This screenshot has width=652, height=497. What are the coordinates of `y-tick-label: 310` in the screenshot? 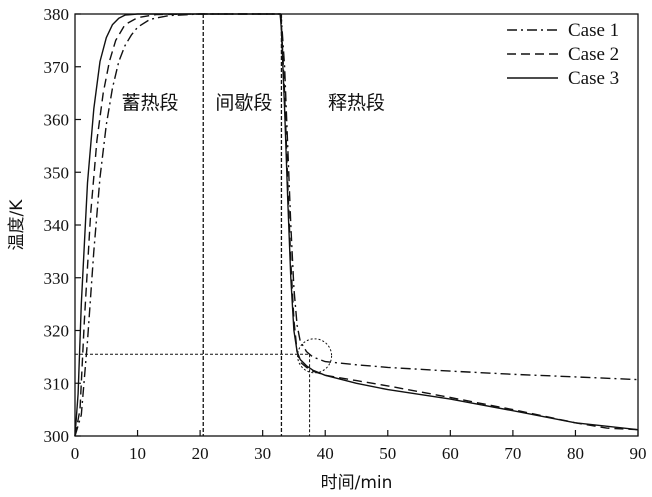 It's located at (57, 383).